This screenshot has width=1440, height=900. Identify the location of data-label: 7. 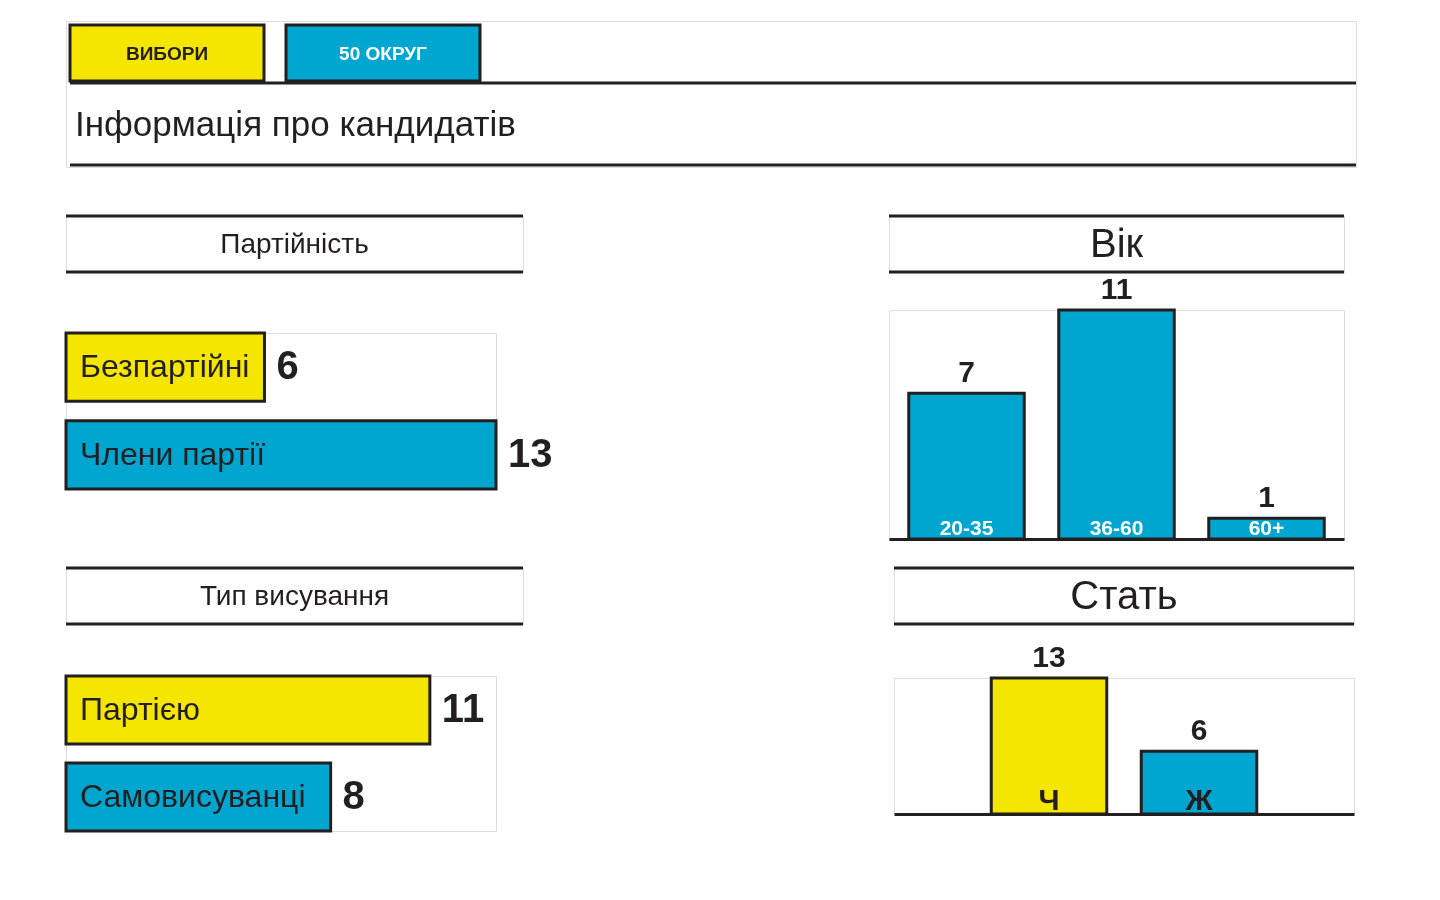
(966, 372).